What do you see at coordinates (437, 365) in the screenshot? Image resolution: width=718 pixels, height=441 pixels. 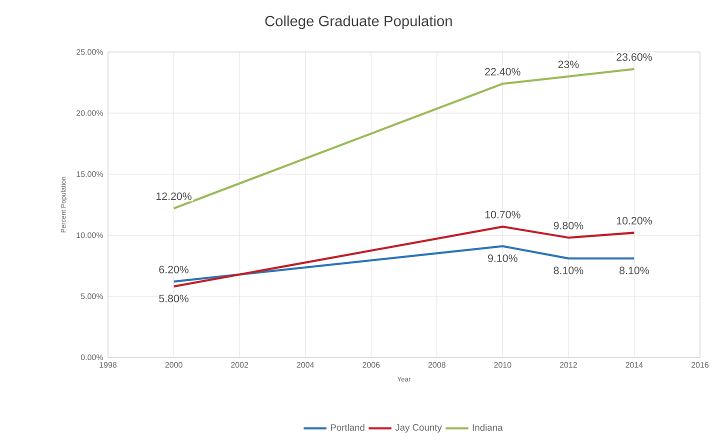 I see `x-tick-label: 2008` at bounding box center [437, 365].